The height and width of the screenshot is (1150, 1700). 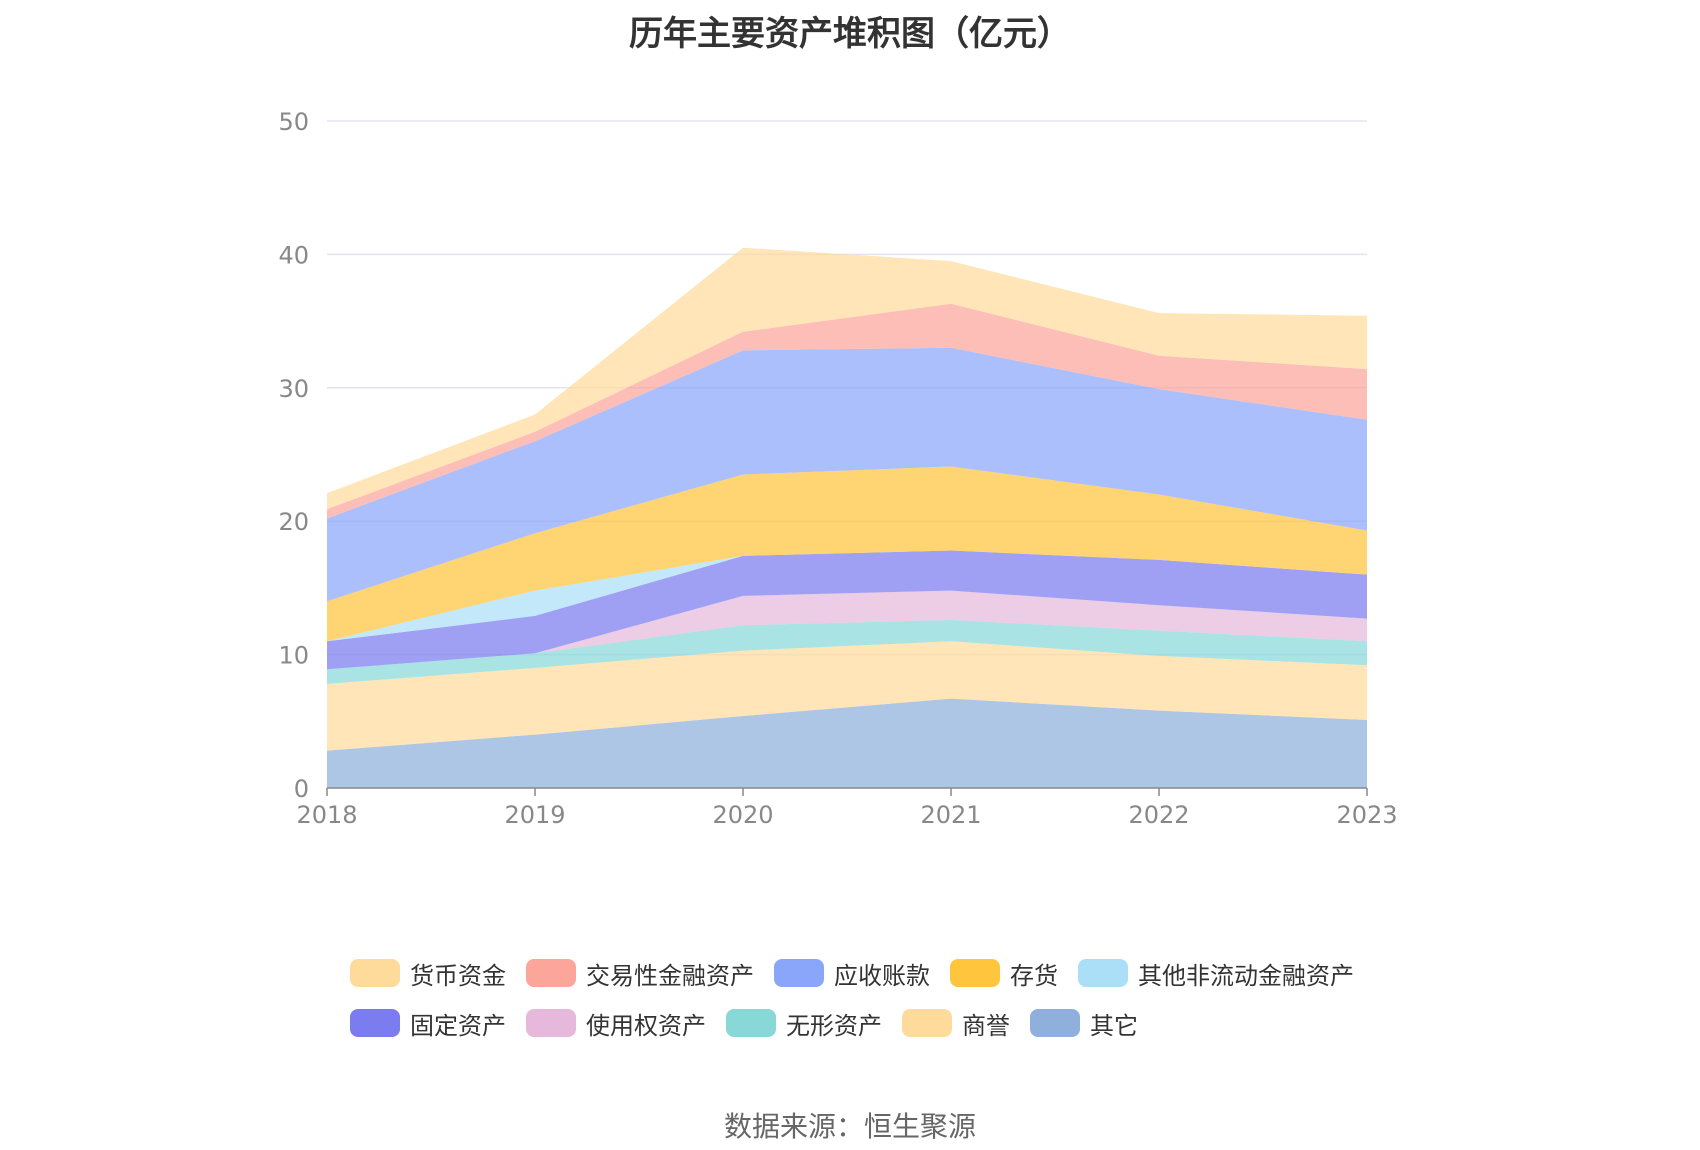 I want to click on legend-item: 无形资产, so click(x=804, y=1023).